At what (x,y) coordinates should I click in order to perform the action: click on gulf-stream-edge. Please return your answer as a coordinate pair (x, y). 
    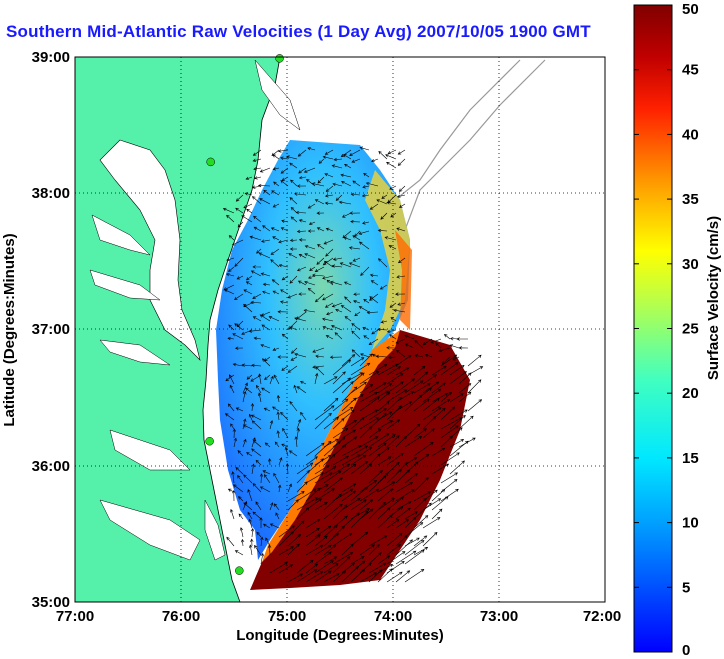
    Looking at the image, I should click on (331, 446).